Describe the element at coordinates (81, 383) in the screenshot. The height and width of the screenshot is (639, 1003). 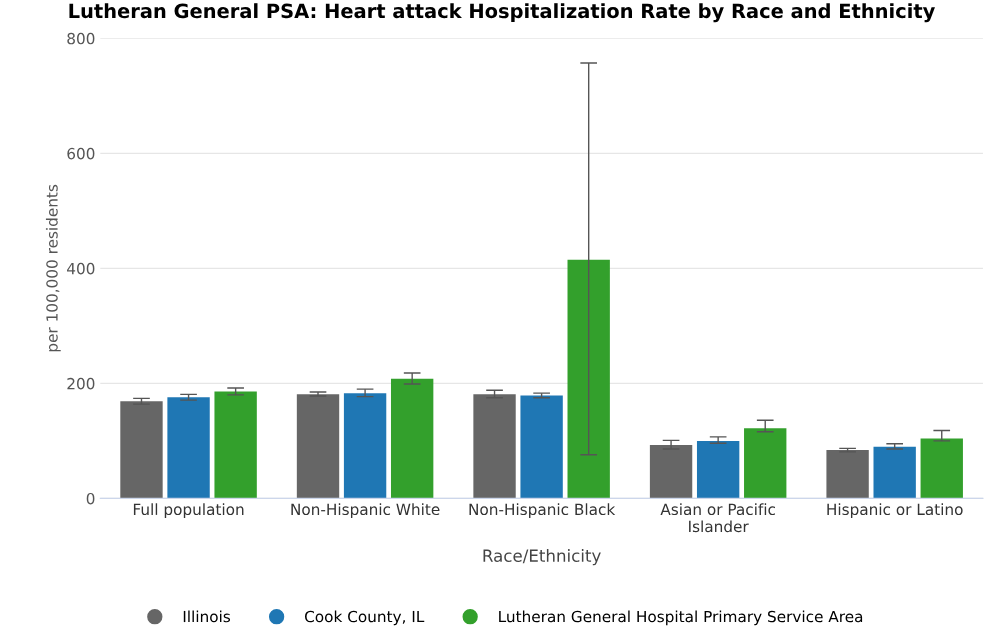
I see `y-tick-label: 200` at that location.